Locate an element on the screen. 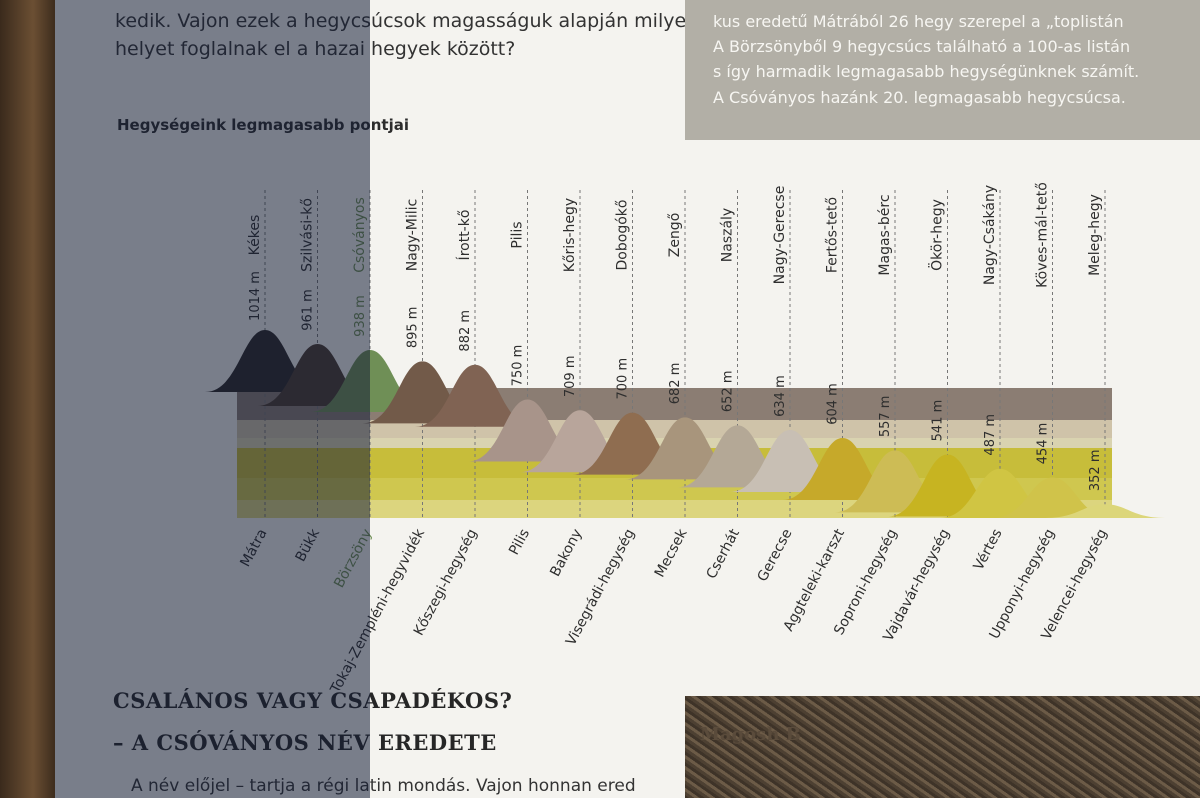 The image size is (1200, 798). peak-name-label: Zengő is located at coordinates (675, 235).